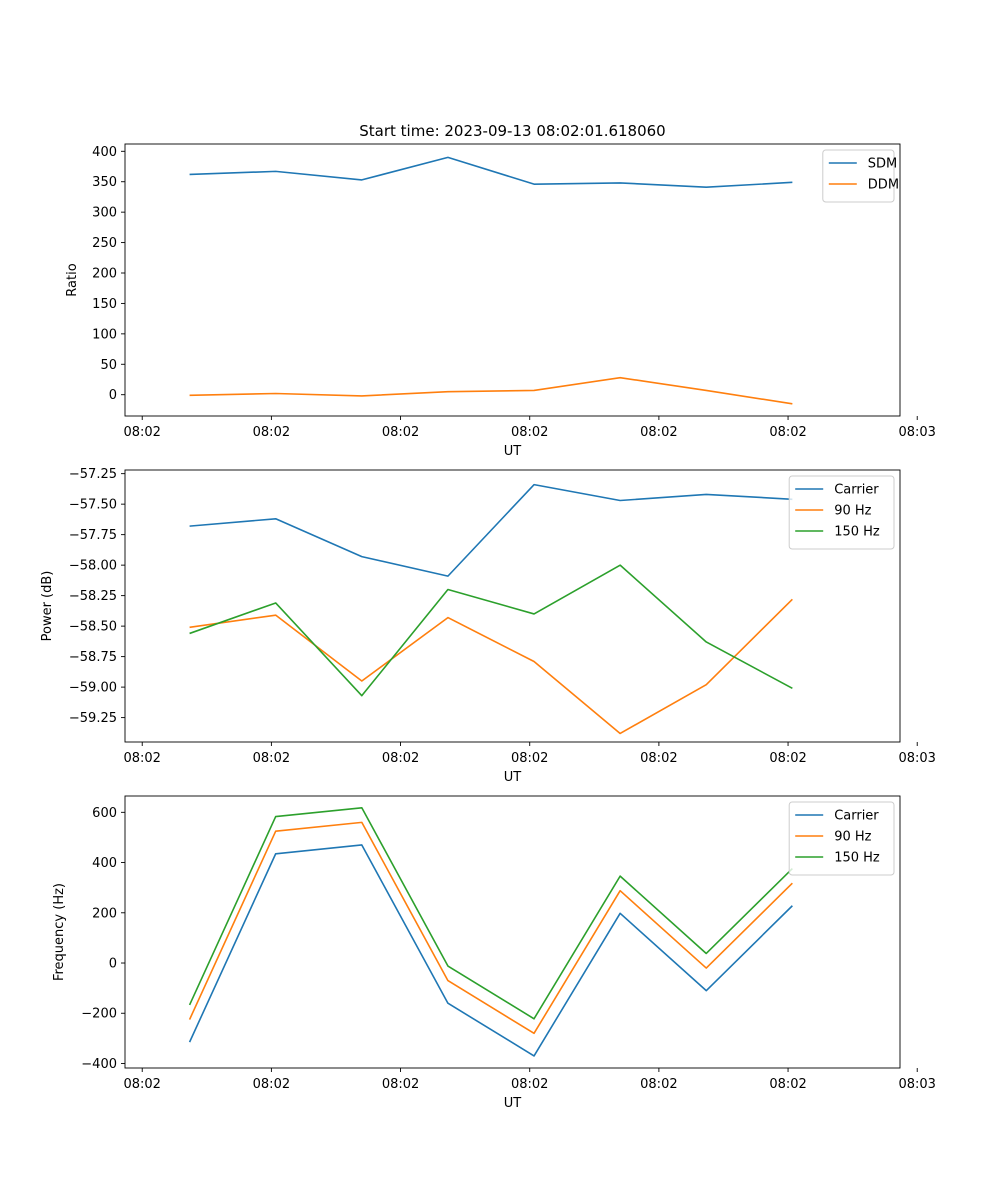  Describe the element at coordinates (883, 185) in the screenshot. I see `legend-label: DDM` at that location.